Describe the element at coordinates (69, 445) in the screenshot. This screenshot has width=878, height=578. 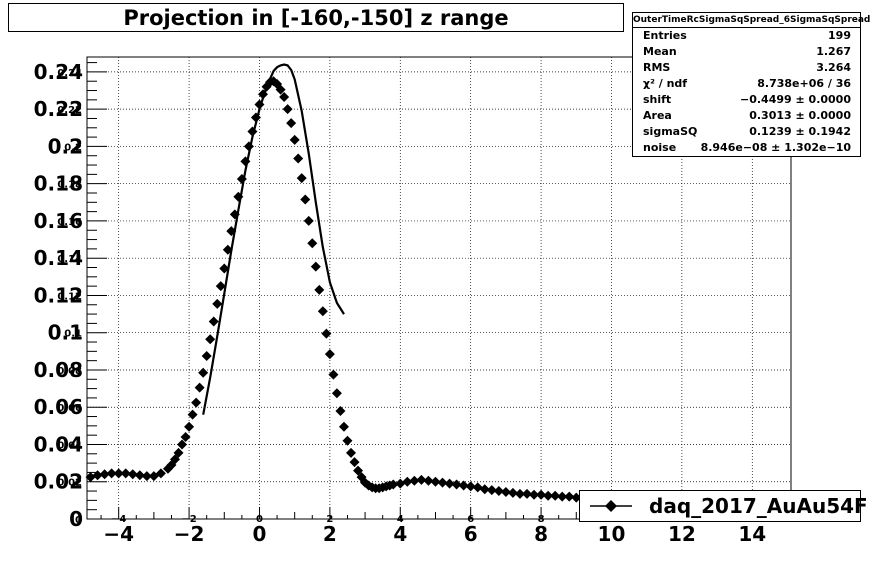
I see `y-tick-label-minor: 0.04` at that location.